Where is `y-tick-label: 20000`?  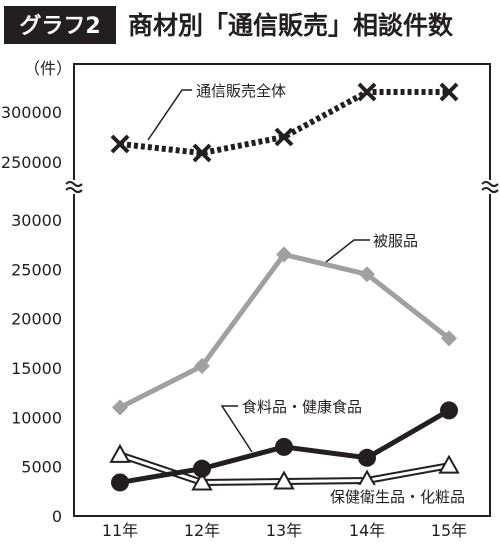 y-tick-label: 20000 is located at coordinates (36, 319).